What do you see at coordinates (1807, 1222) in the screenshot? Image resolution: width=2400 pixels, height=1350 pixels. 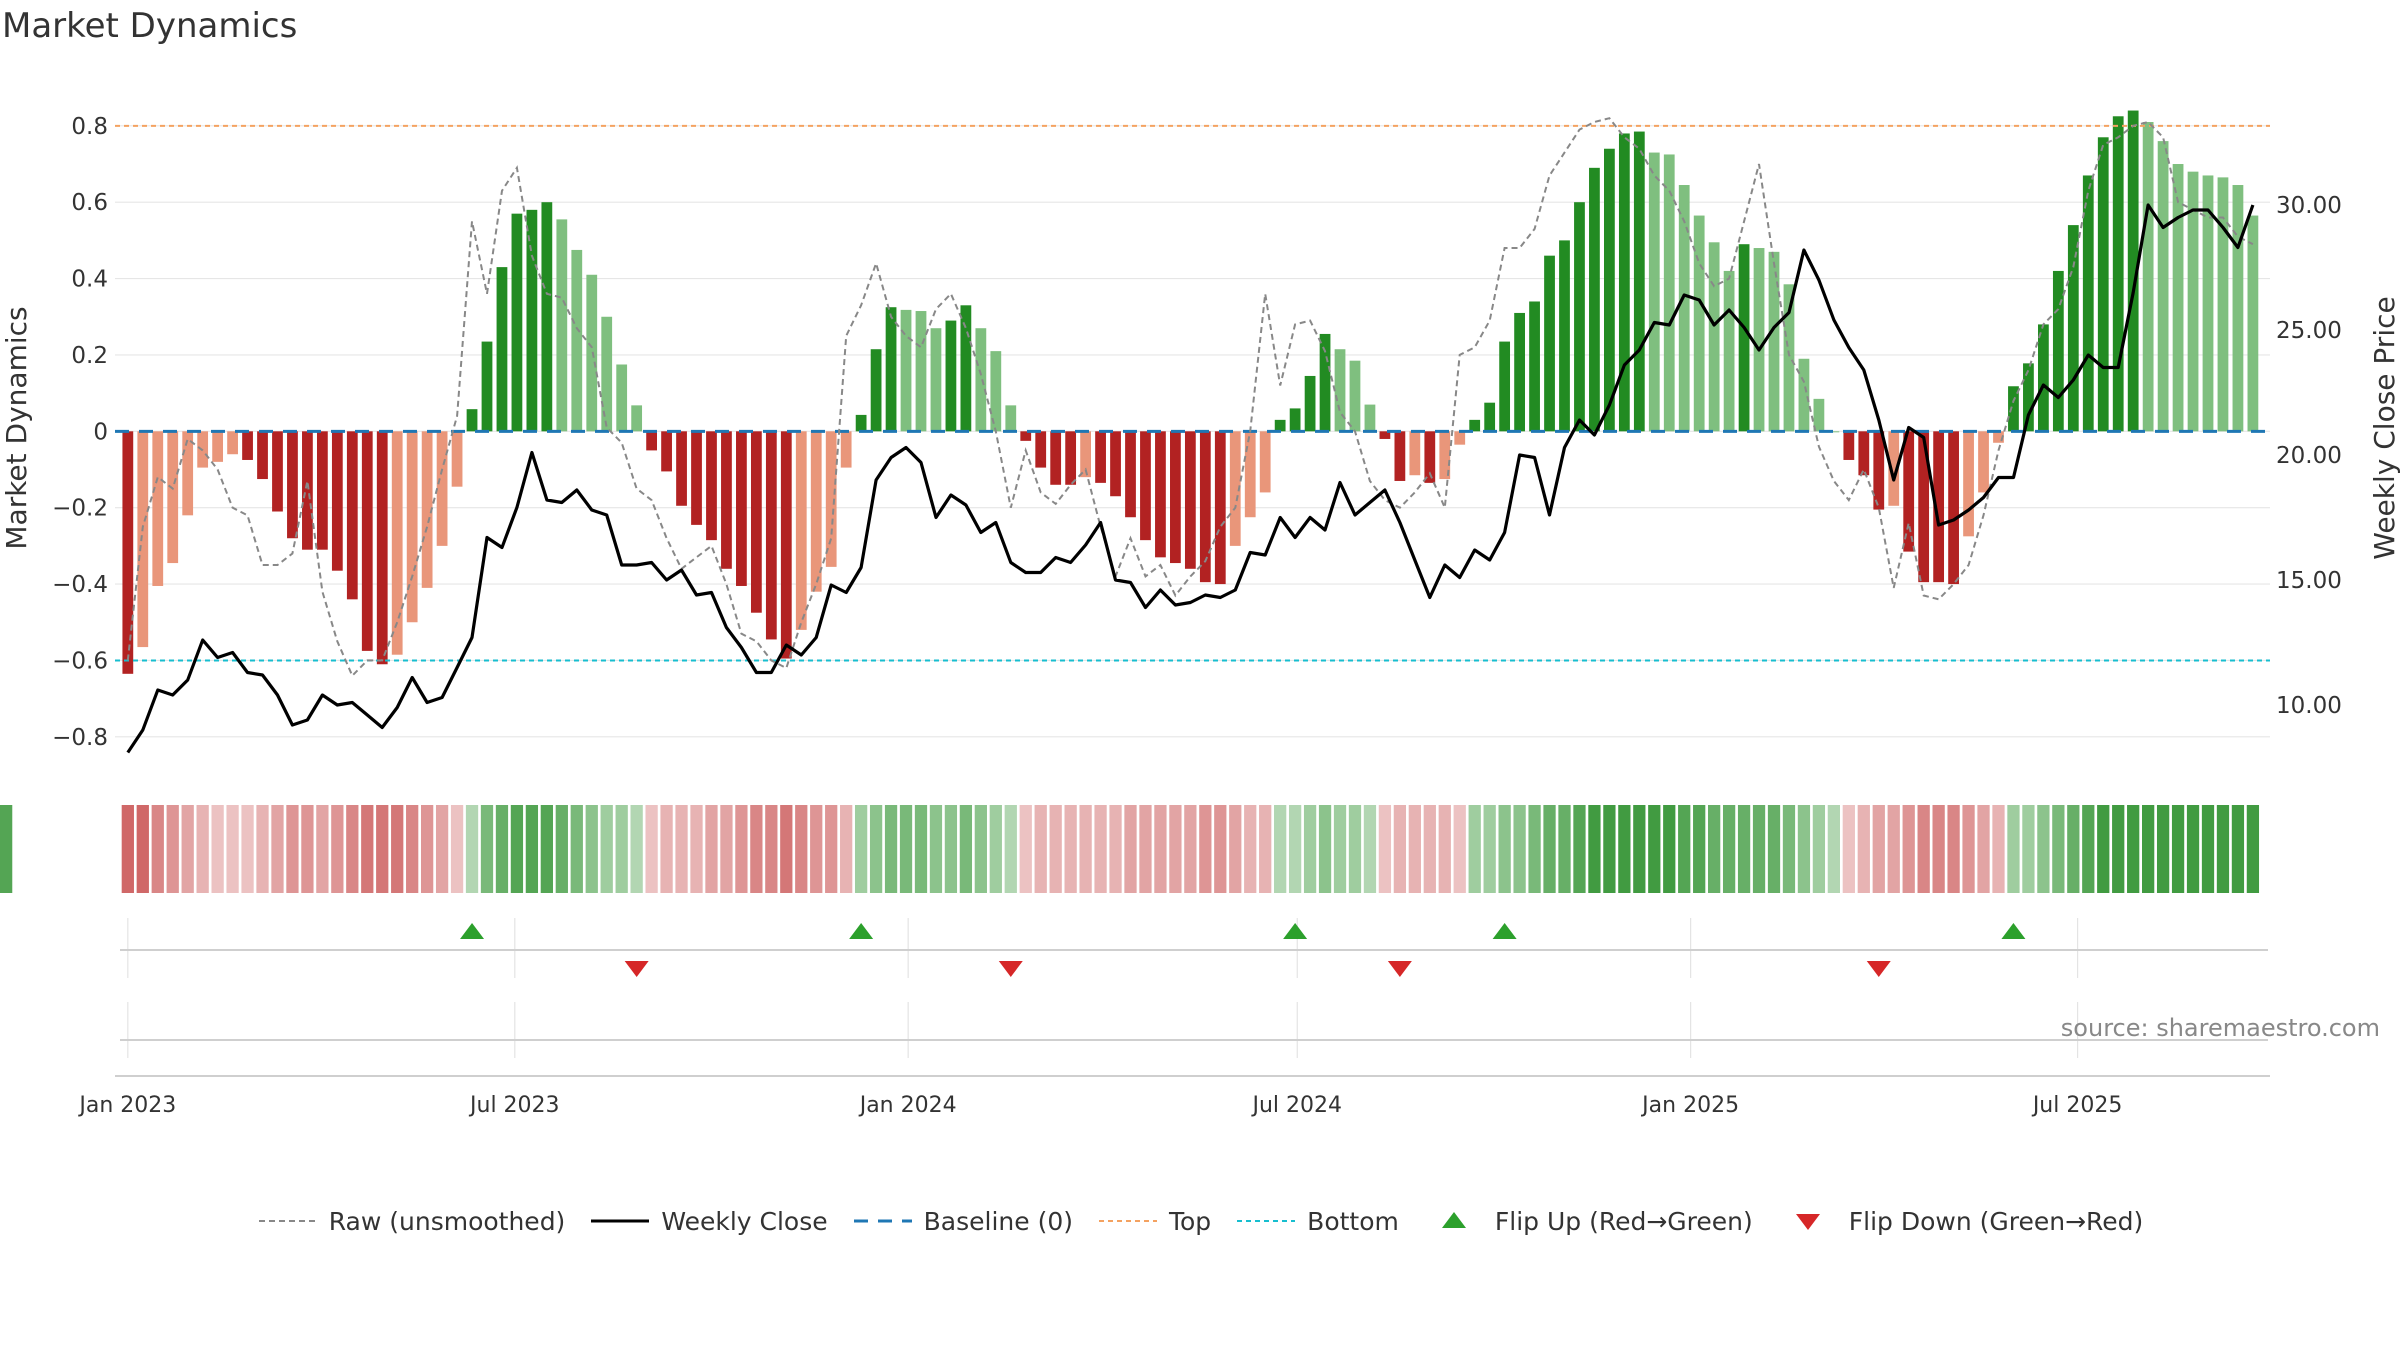 I see `legend-flip-down-swatch` at bounding box center [1807, 1222].